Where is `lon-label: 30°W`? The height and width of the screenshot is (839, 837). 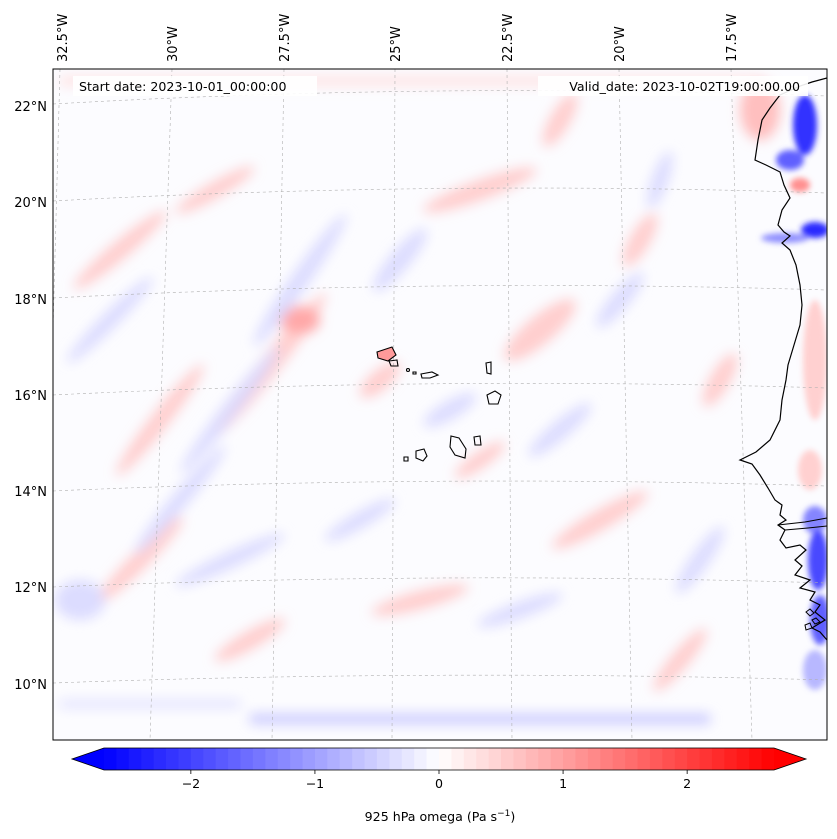 lon-label: 30°W is located at coordinates (173, 44).